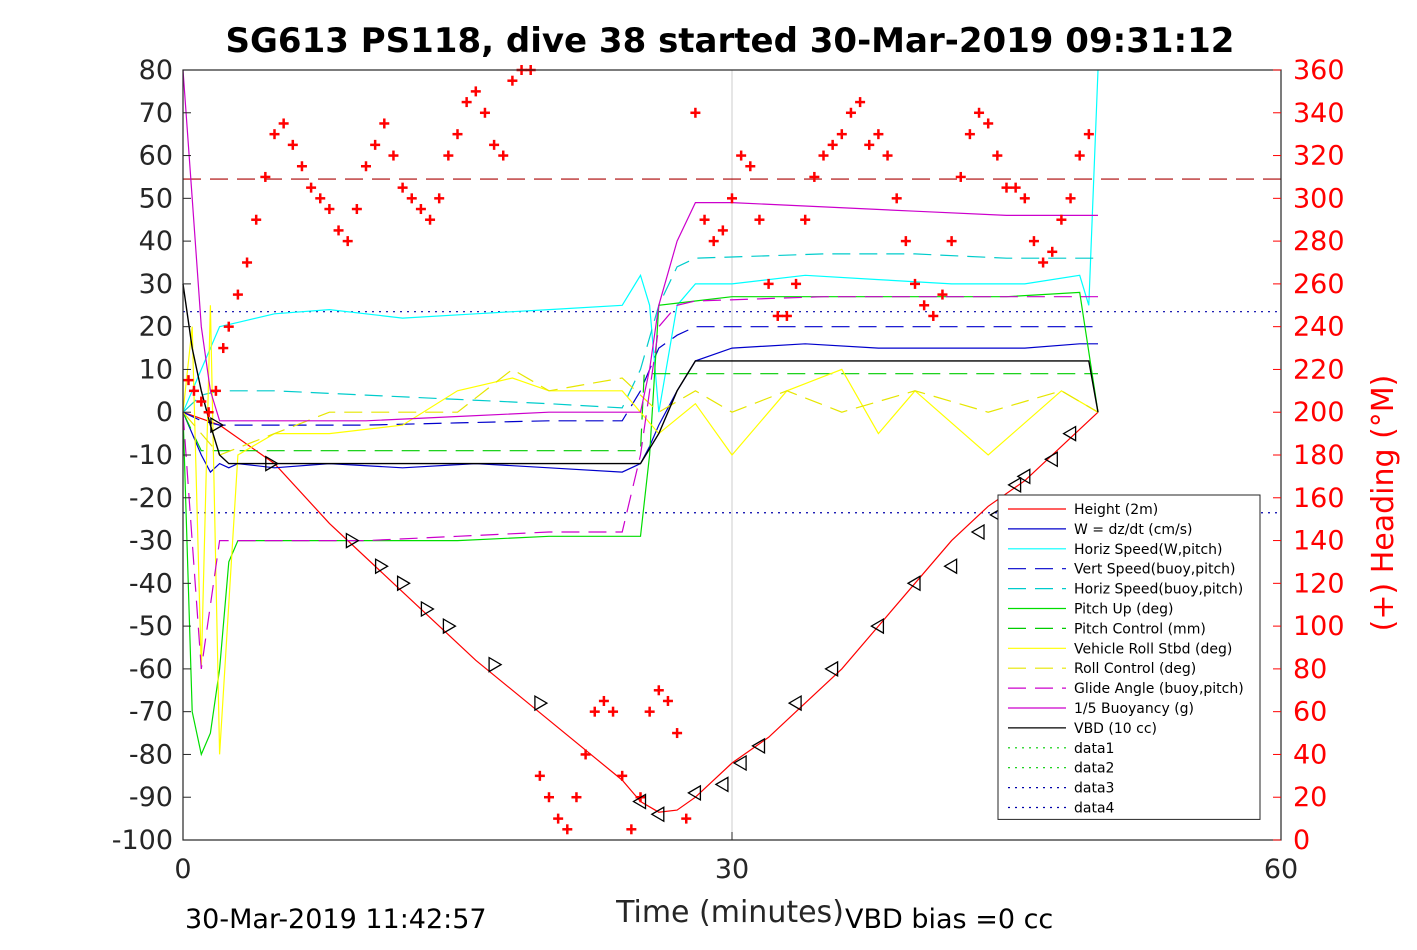 Image resolution: width=1417 pixels, height=950 pixels. Describe the element at coordinates (1319, 113) in the screenshot. I see `y2-tick-label: 340` at that location.